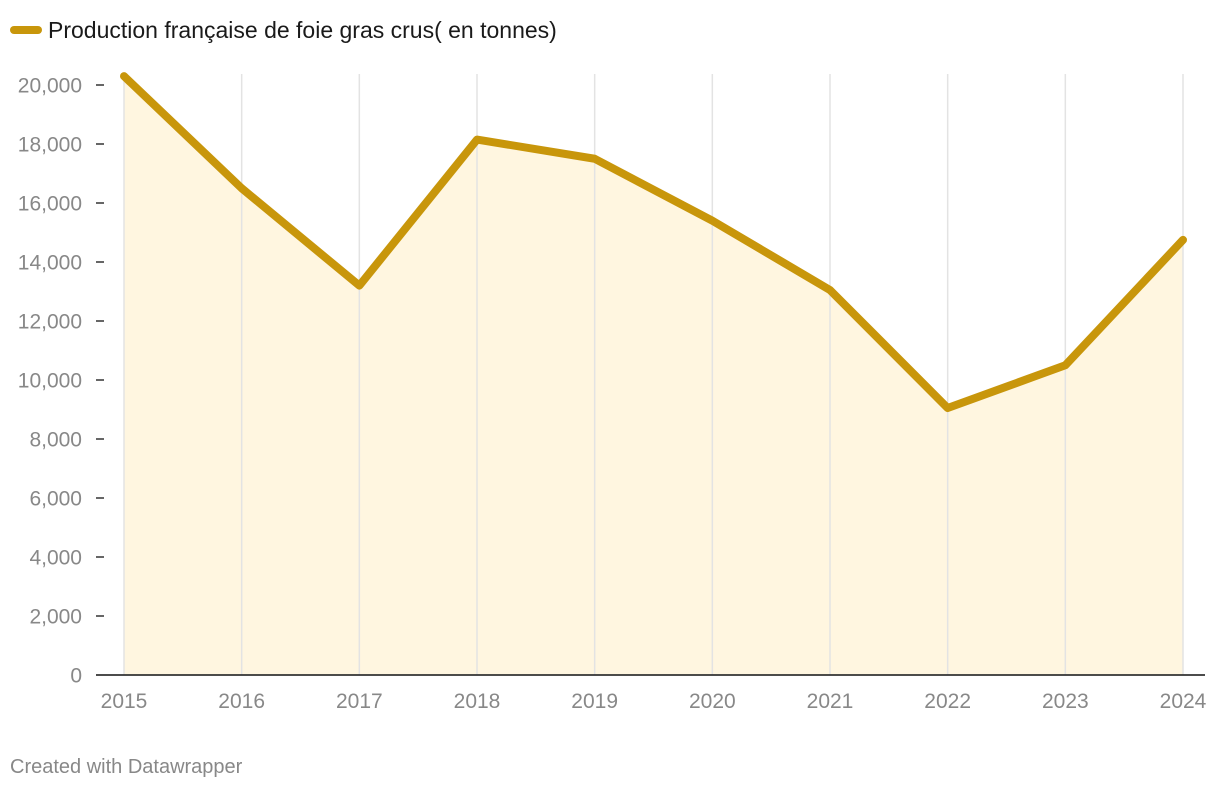  I want to click on footer-credit: Created with Datawrapper, so click(126, 767).